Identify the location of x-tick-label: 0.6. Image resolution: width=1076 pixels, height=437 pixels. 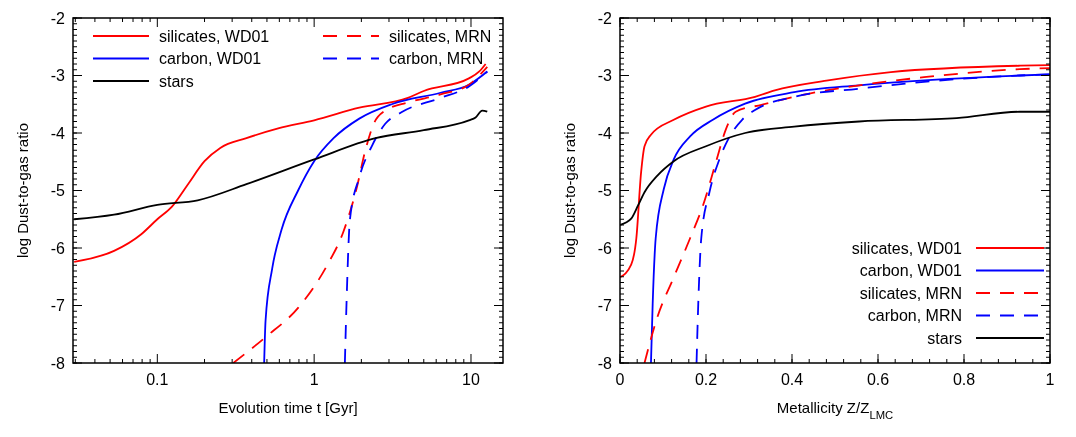
(878, 379).